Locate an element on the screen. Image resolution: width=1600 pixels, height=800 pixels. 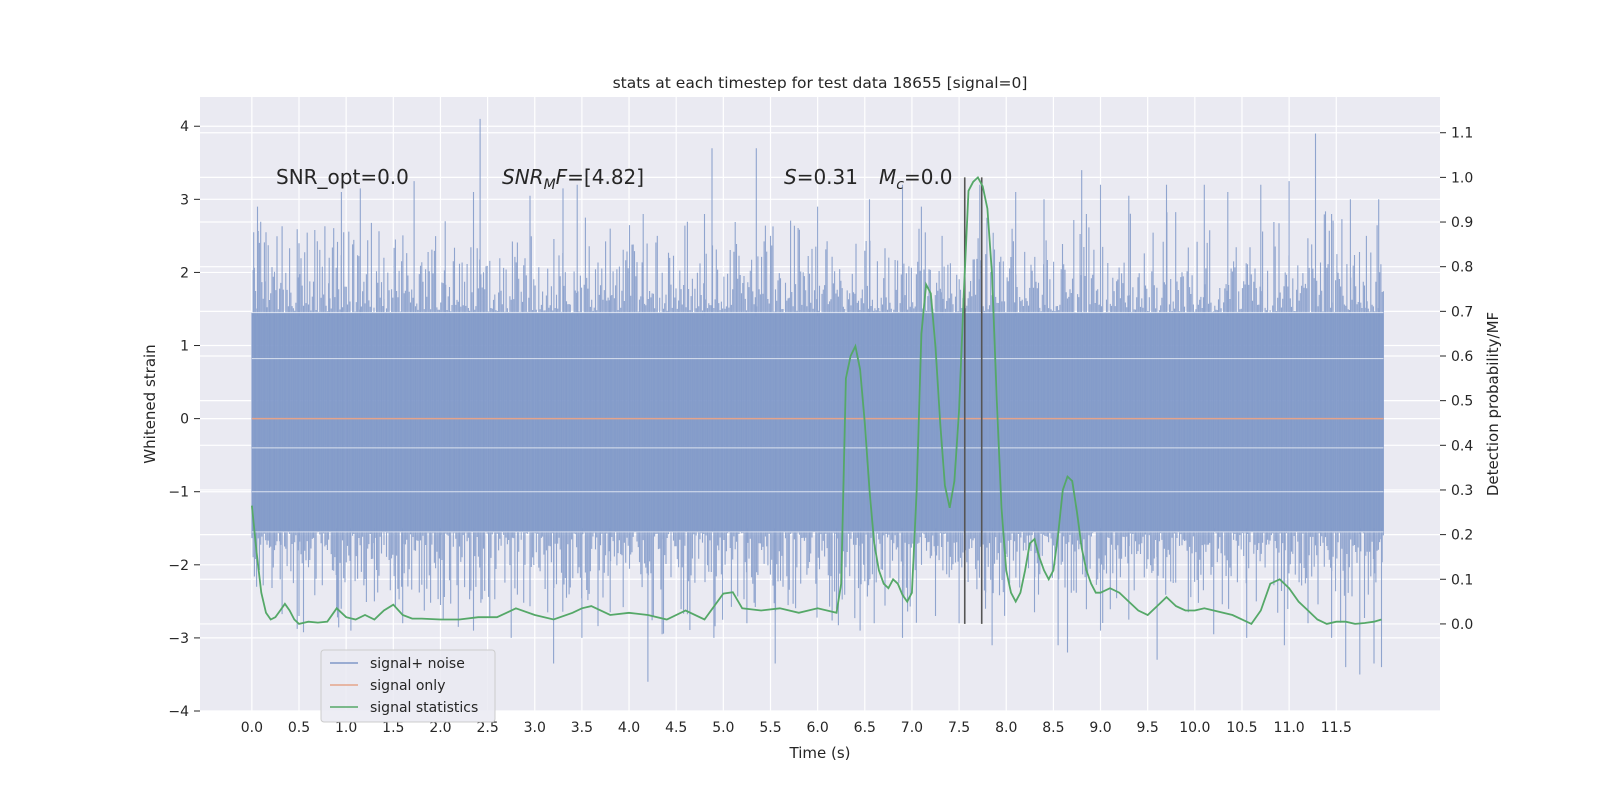
x-tick-label: 2.0 is located at coordinates (440, 728).